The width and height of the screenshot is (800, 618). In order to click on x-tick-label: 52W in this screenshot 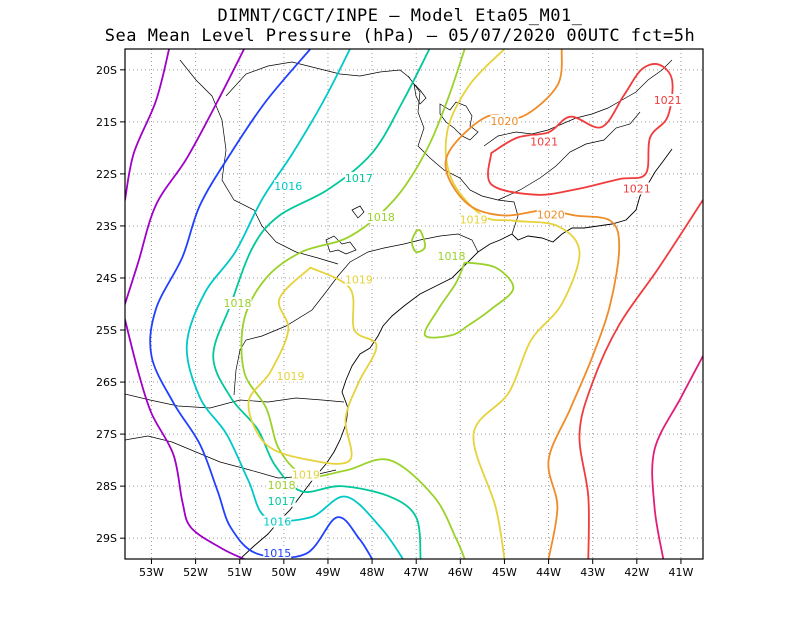, I will do `click(195, 572)`.